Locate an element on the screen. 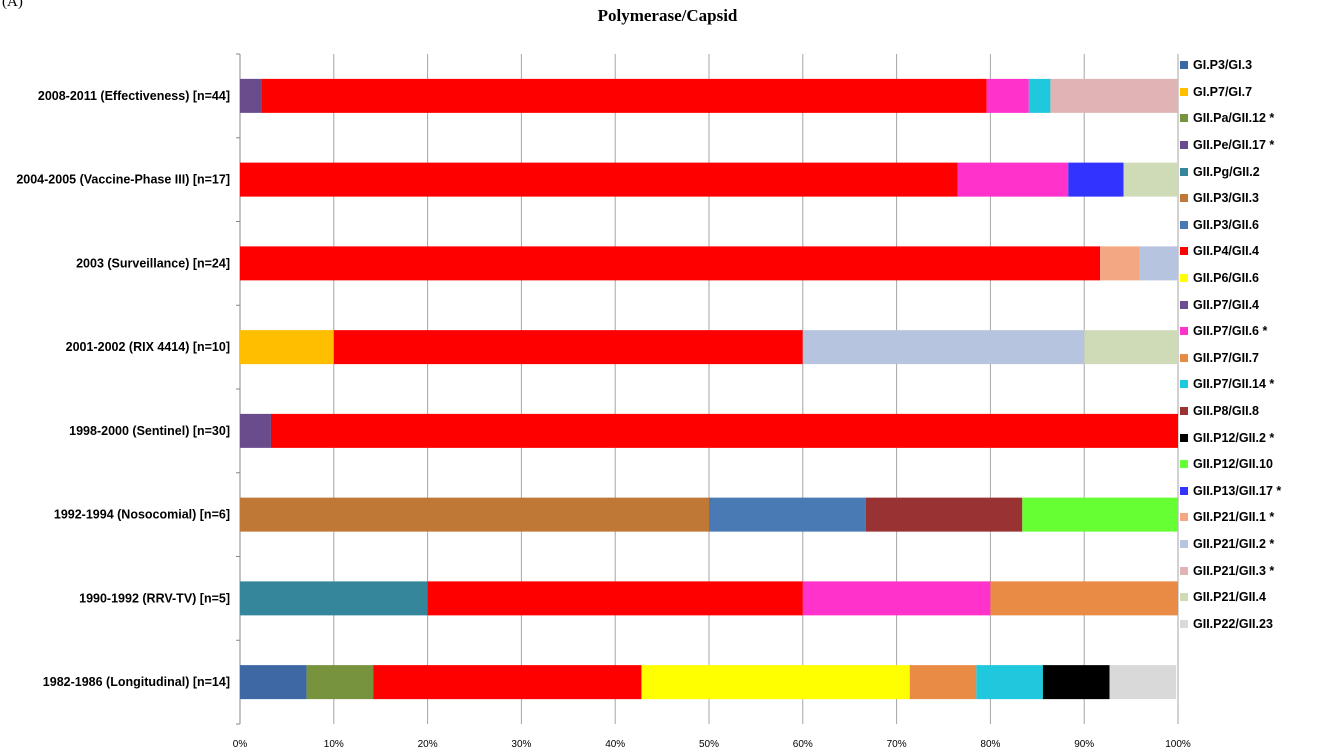  category-label: 2001-2002 (RIX 4414) [n=10] is located at coordinates (148, 347).